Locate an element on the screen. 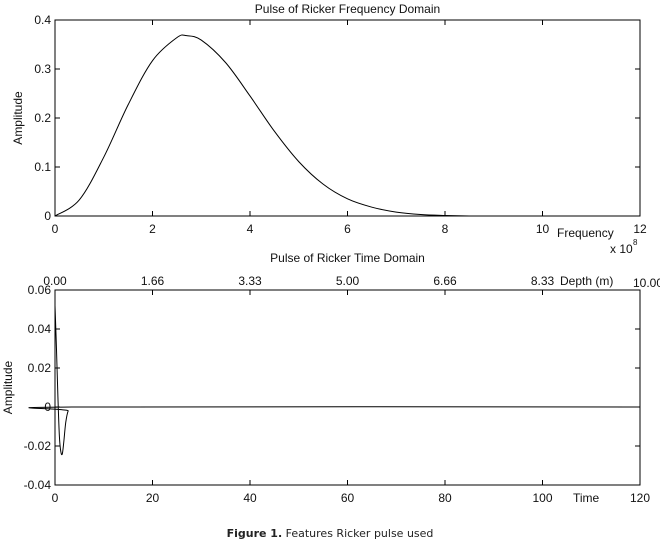  x-tick-label: 80 is located at coordinates (445, 498).